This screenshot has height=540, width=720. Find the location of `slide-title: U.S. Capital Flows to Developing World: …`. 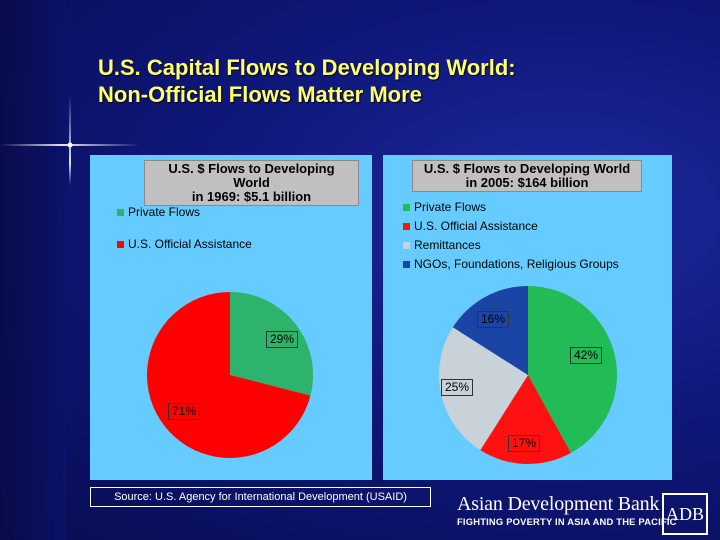

slide-title: U.S. Capital Flows to Developing World: … is located at coordinates (307, 81).